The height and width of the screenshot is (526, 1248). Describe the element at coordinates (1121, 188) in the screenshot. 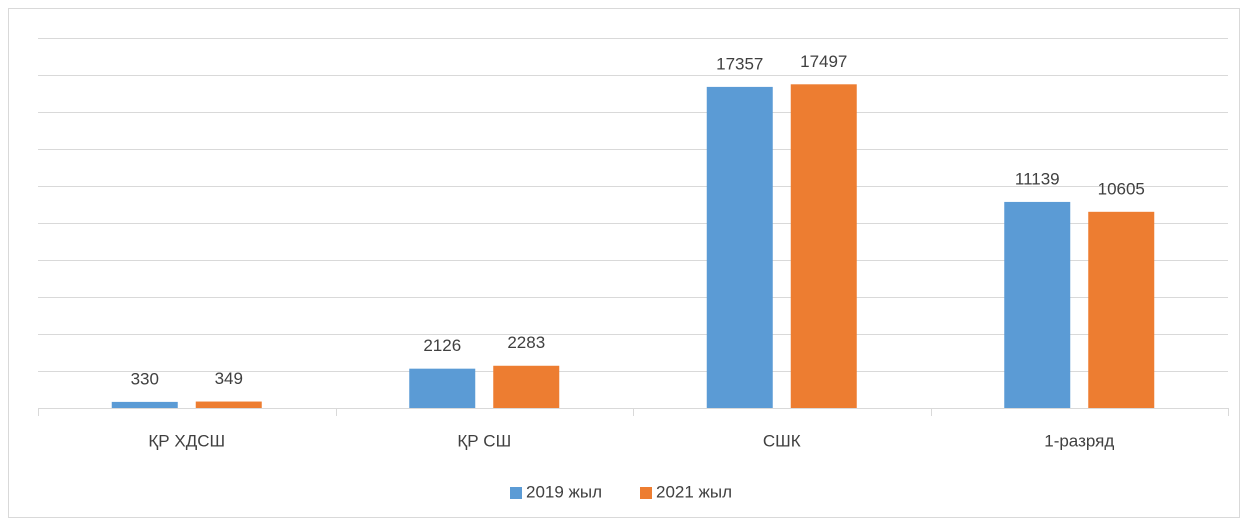

I see `value-label: 10605` at that location.